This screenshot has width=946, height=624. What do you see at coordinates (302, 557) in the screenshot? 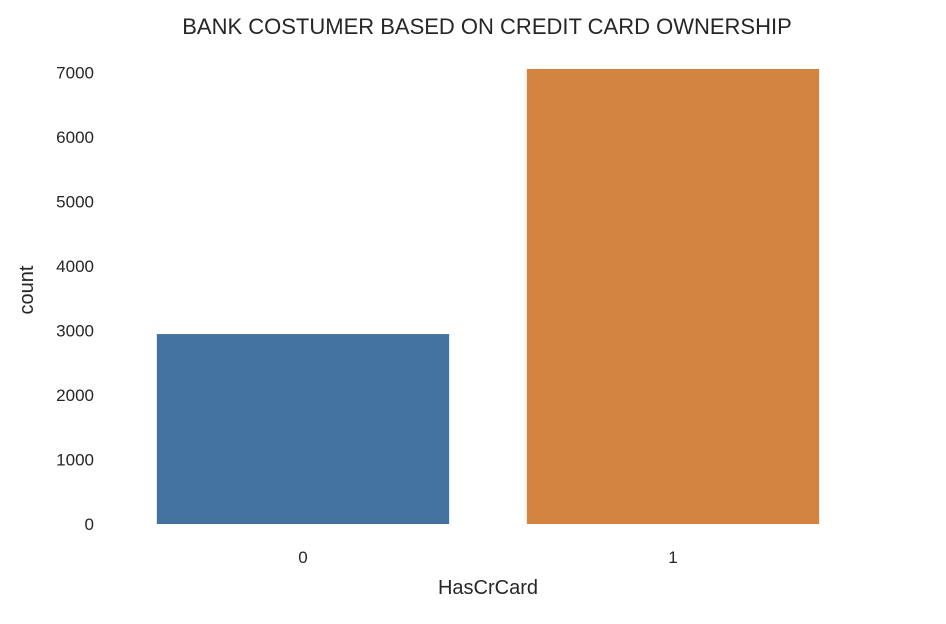
I see `x-tick-label: 0` at bounding box center [302, 557].